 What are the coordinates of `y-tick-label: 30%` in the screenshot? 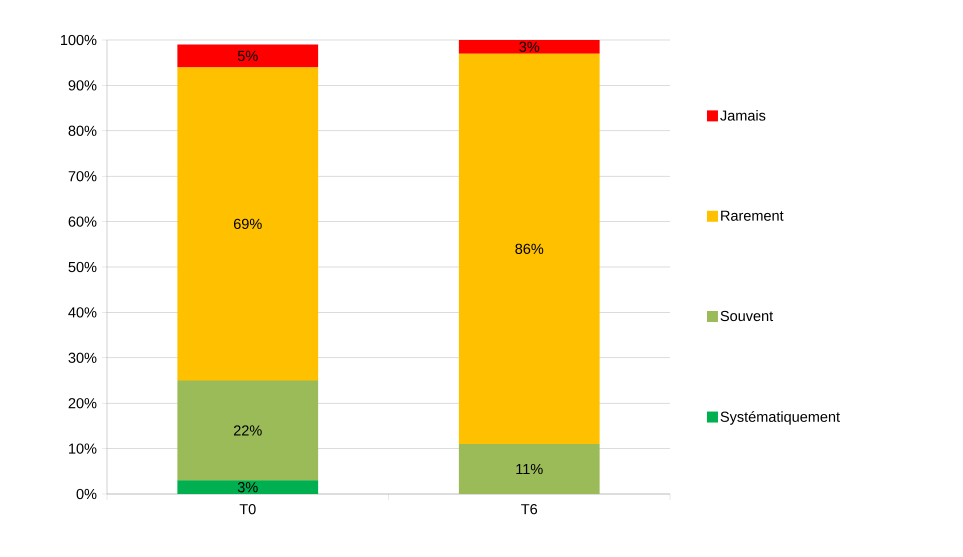 It's located at (82, 357).